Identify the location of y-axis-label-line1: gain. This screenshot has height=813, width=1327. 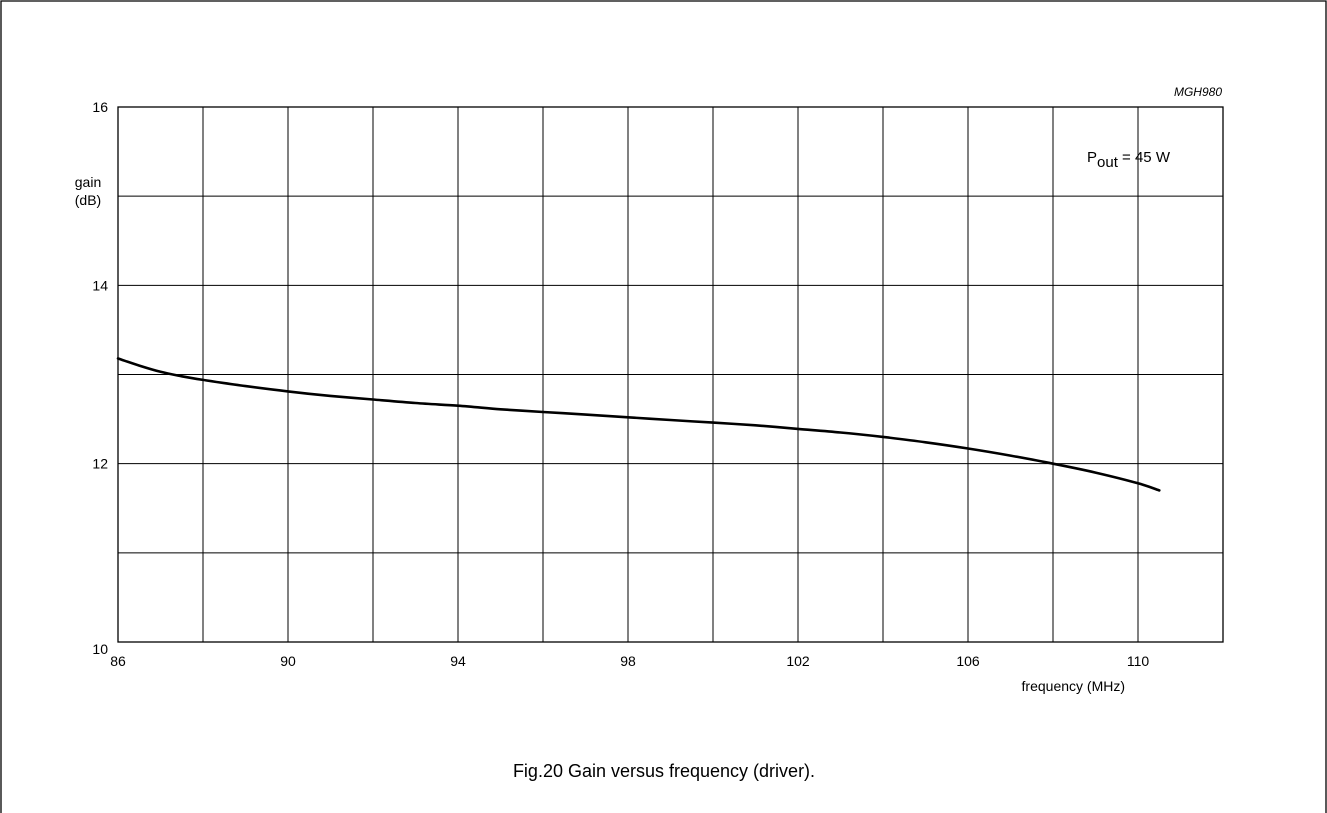
(88, 182).